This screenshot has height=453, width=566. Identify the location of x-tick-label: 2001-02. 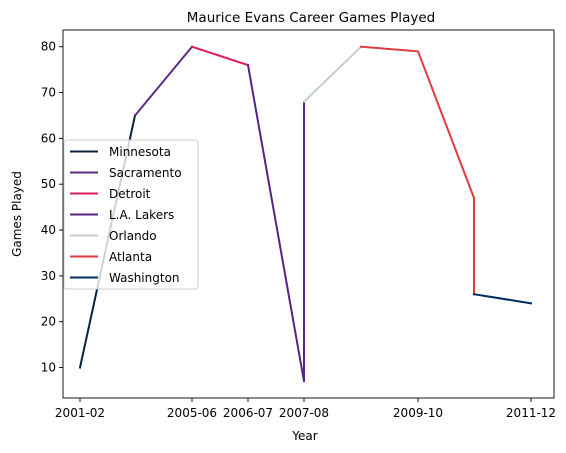
(80, 413).